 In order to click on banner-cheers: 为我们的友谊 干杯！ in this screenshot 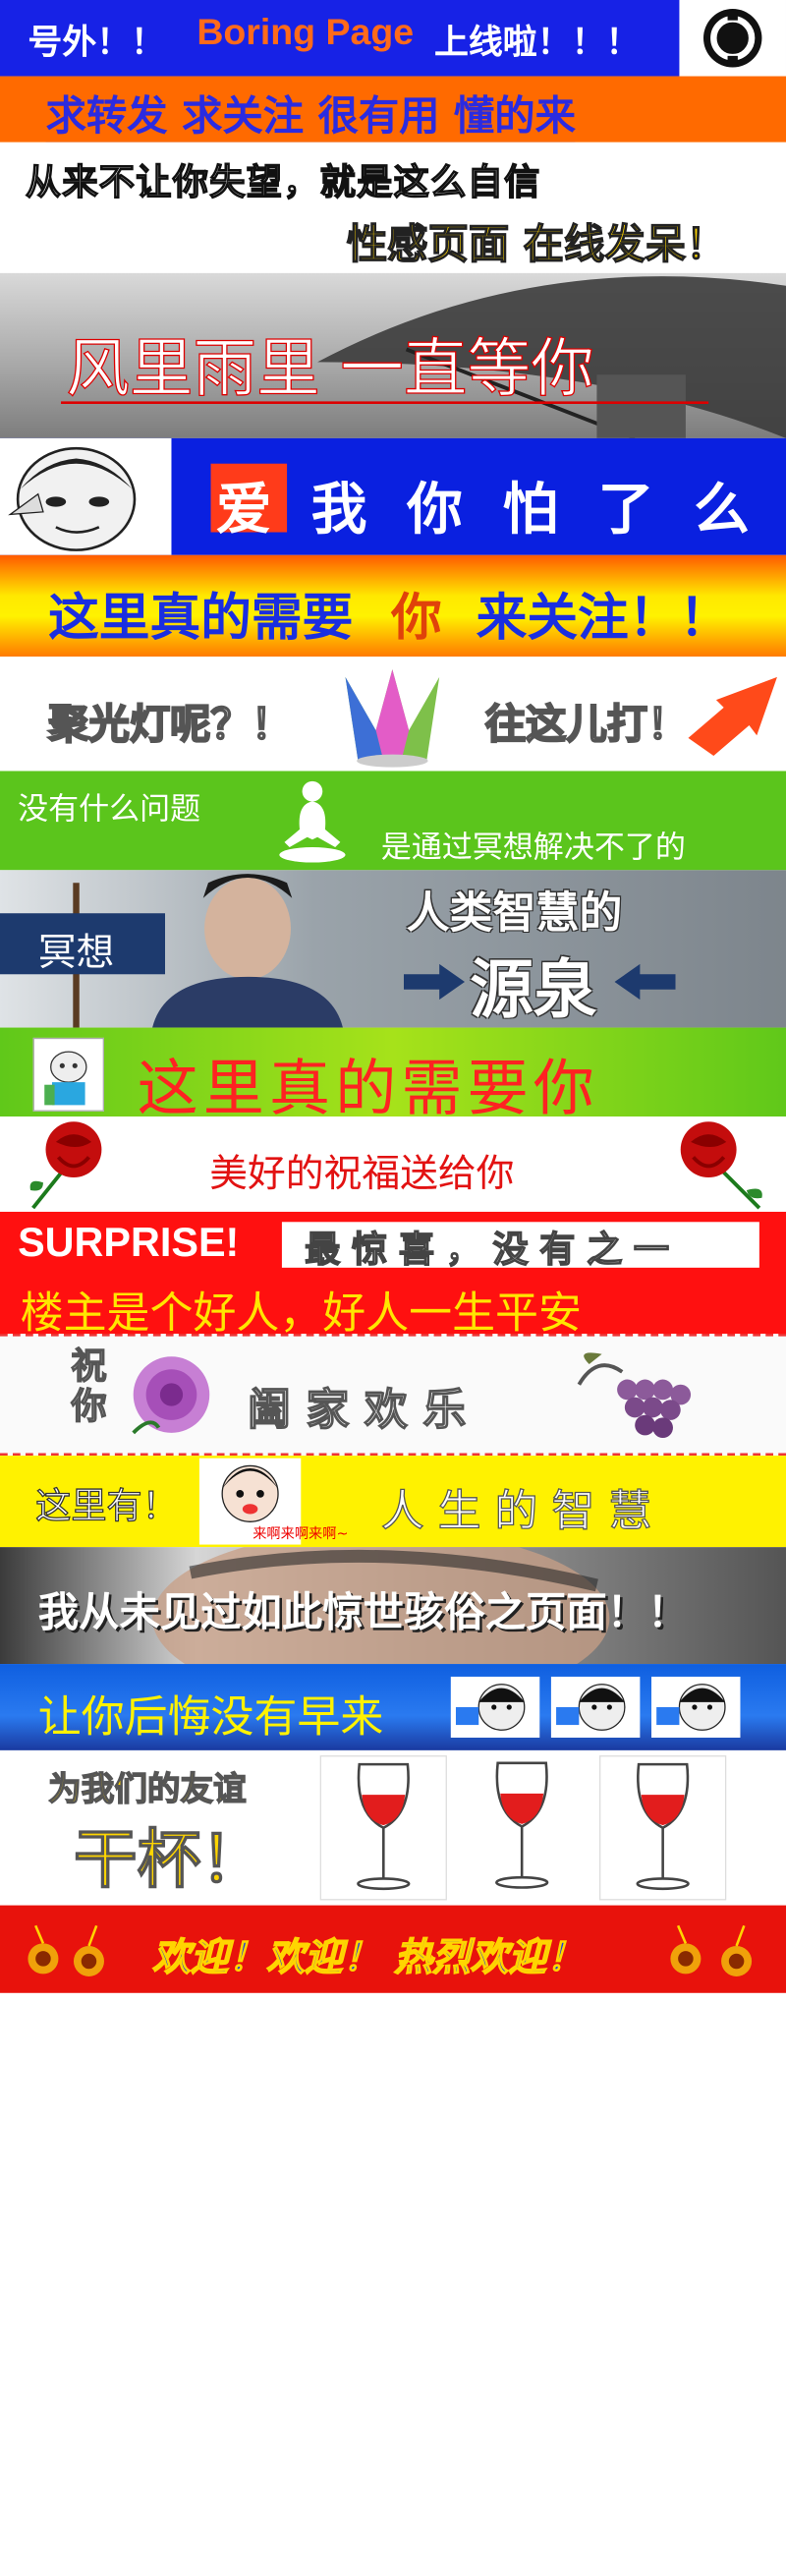, I will do `click(393, 1828)`.